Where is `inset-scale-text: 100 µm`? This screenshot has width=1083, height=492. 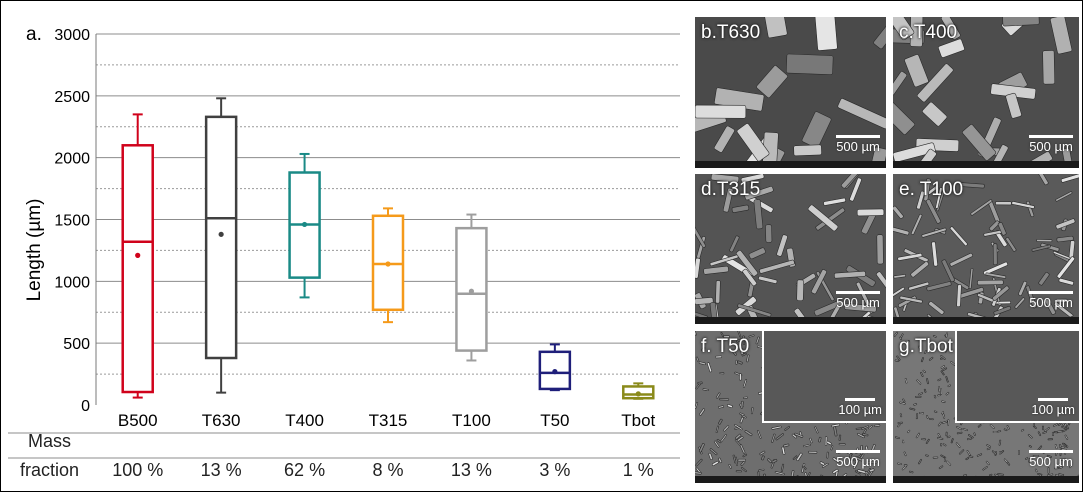
inset-scale-text: 100 µm is located at coordinates (860, 409).